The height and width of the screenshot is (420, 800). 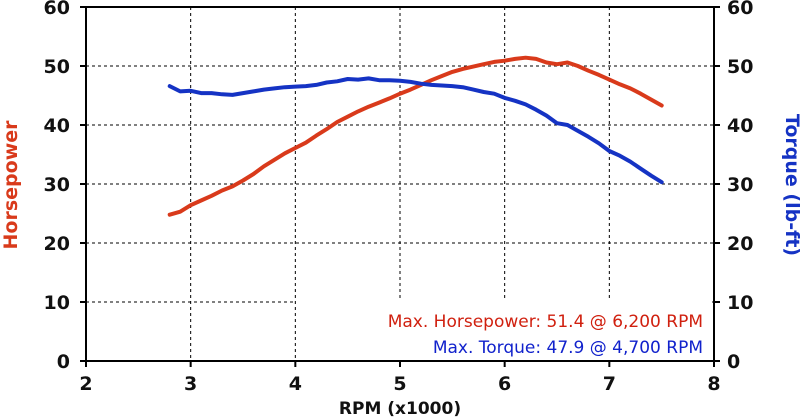 I want to click on x-axis-label: RPM (x1000), so click(x=400, y=409).